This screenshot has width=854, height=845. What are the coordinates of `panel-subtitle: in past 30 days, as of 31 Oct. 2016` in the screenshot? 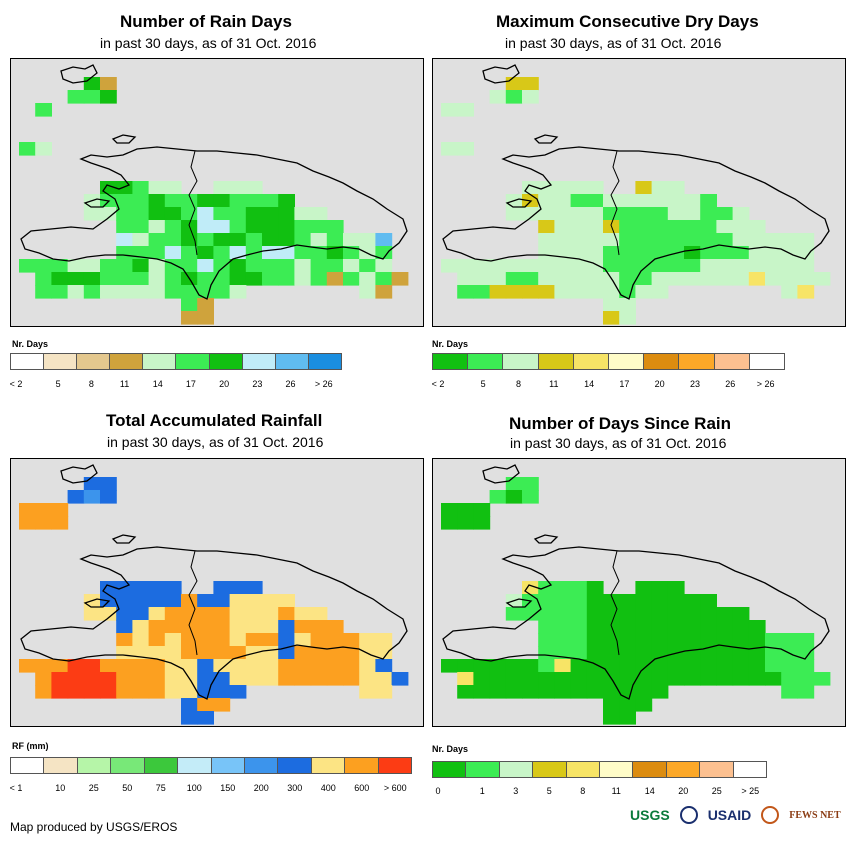 It's located at (618, 443).